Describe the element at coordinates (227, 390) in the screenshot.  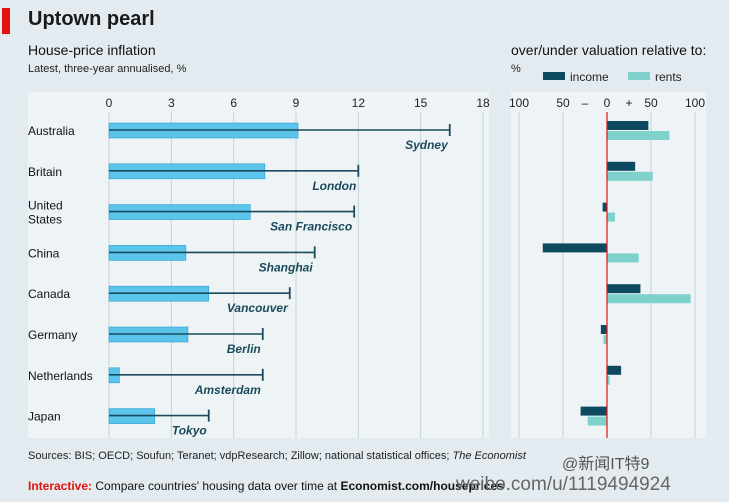
I see `city-label: Amsterdam` at that location.